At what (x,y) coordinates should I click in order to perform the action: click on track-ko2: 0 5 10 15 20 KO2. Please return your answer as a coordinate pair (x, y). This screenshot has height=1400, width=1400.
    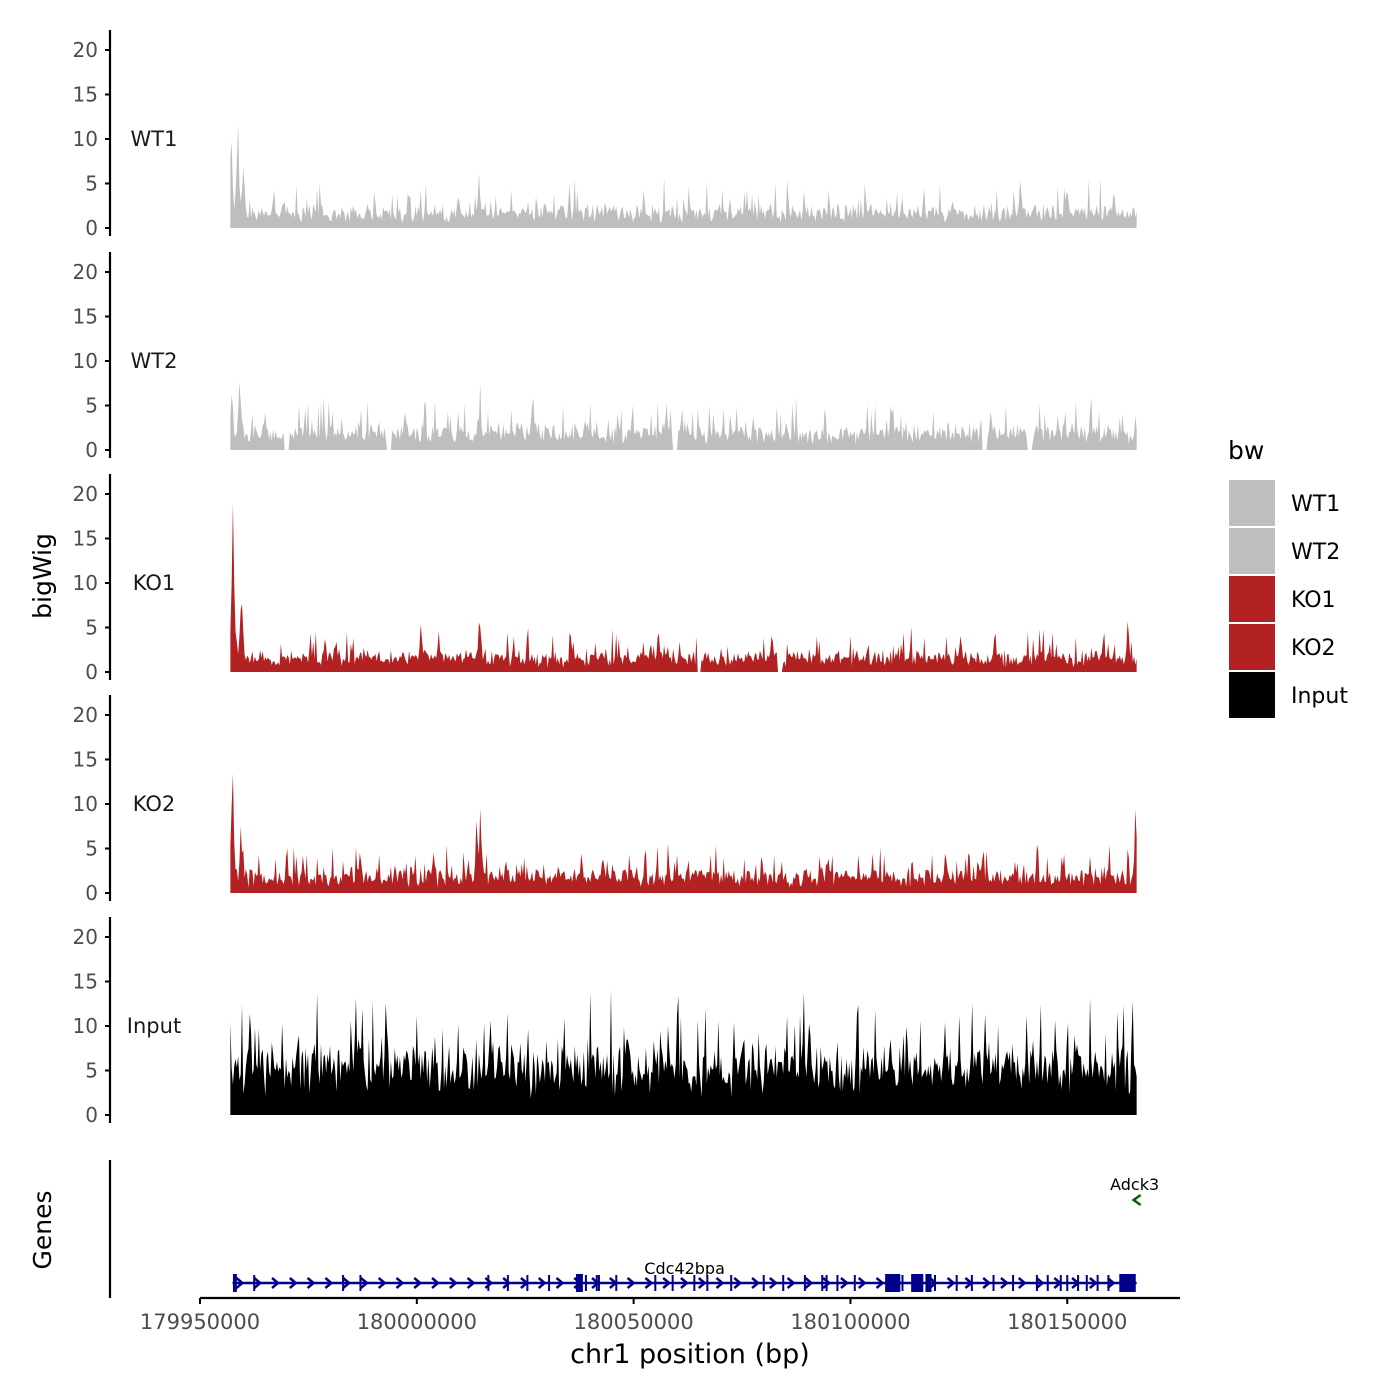
    Looking at the image, I should click on (605, 800).